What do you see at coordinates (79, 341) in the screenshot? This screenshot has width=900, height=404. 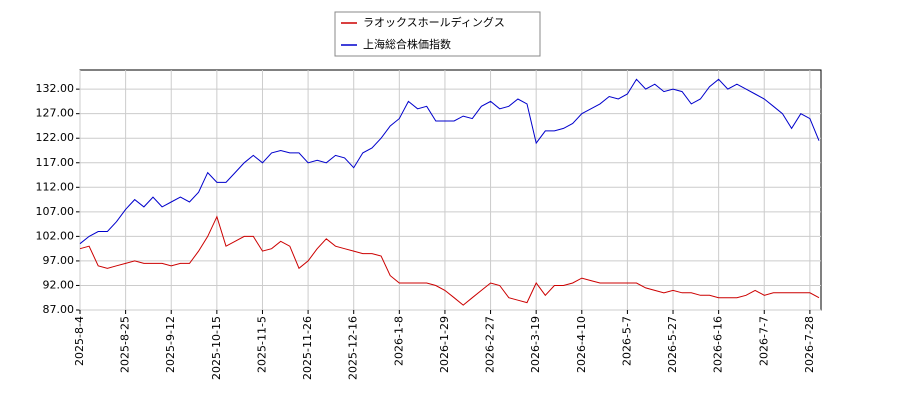 I see `x-tick-label: 2025-8-4` at bounding box center [79, 341].